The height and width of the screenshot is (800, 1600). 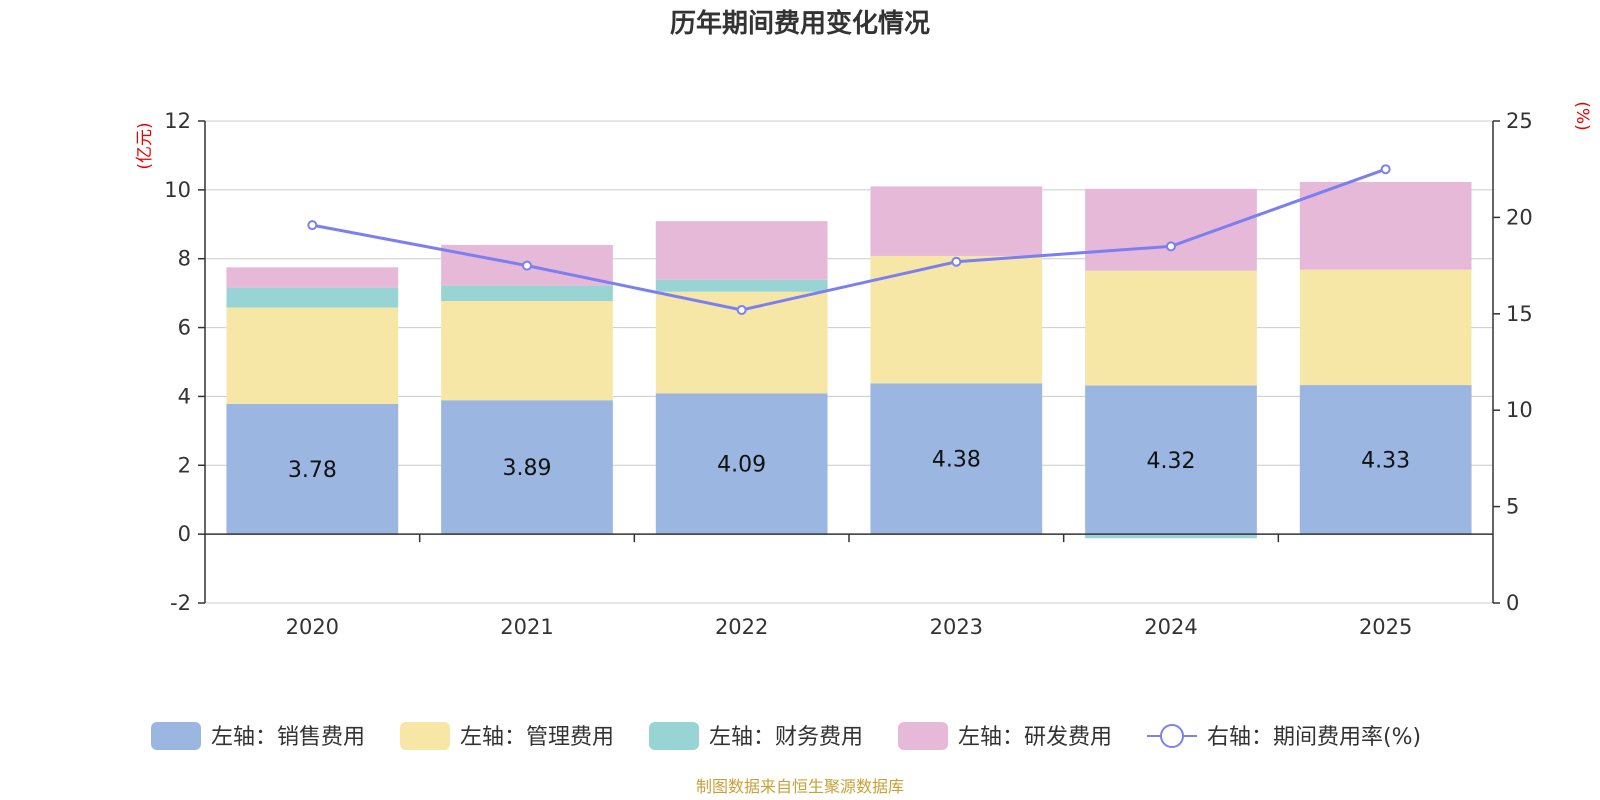 I want to click on rate-point-2021, so click(x=527, y=265).